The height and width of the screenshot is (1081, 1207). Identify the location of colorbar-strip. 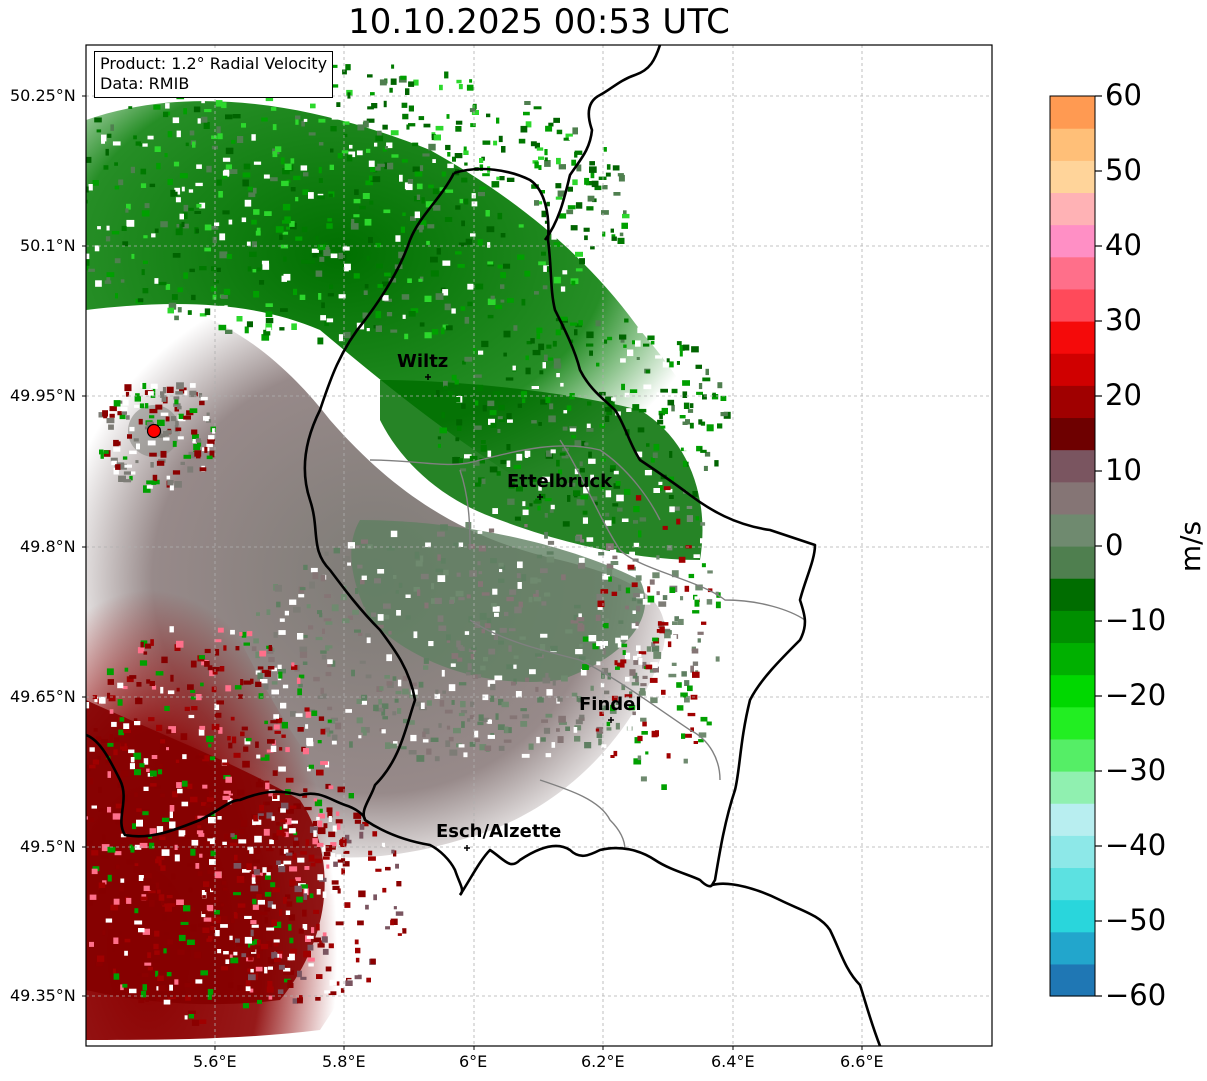
(1072, 594).